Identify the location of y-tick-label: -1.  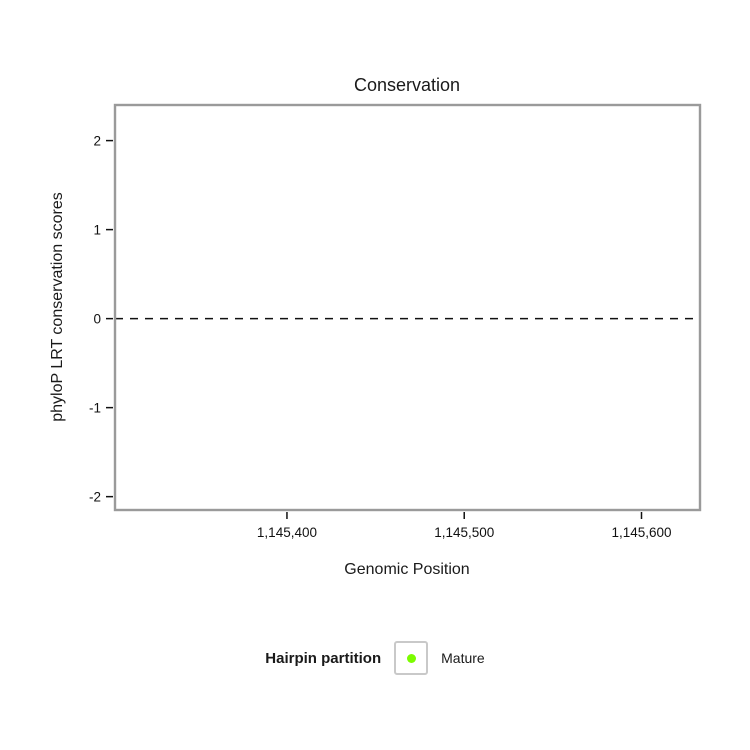
(95, 408).